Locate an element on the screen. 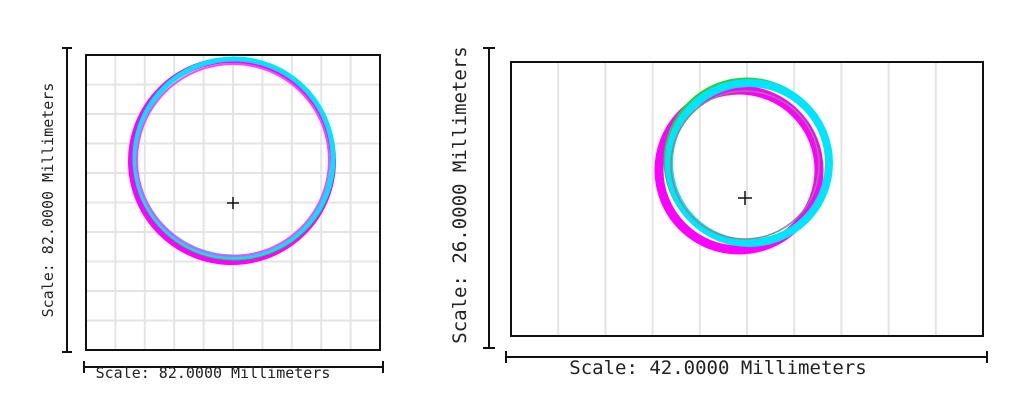  horizontal-scale-label: Scale: 42.0000 Millimeters is located at coordinates (717, 368).